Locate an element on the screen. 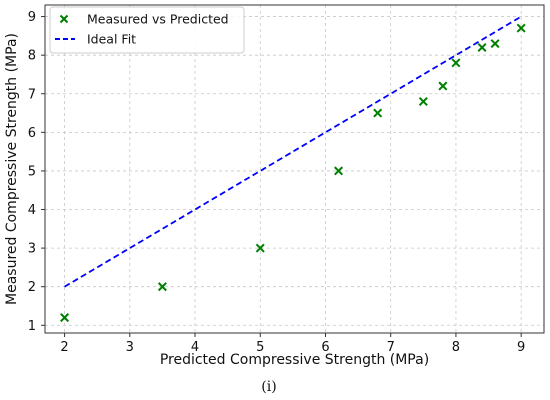 The height and width of the screenshot is (400, 550). y-tick-label: 3 is located at coordinates (32, 249).